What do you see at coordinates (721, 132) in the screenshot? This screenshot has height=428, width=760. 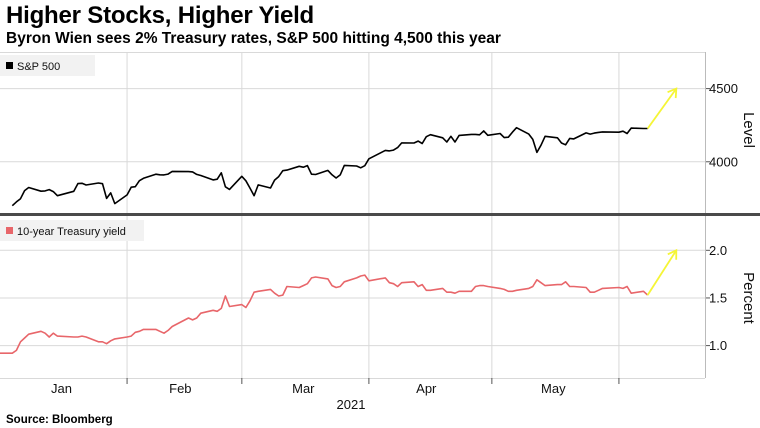 I see `top-y-ticks: 4000 4500` at bounding box center [721, 132].